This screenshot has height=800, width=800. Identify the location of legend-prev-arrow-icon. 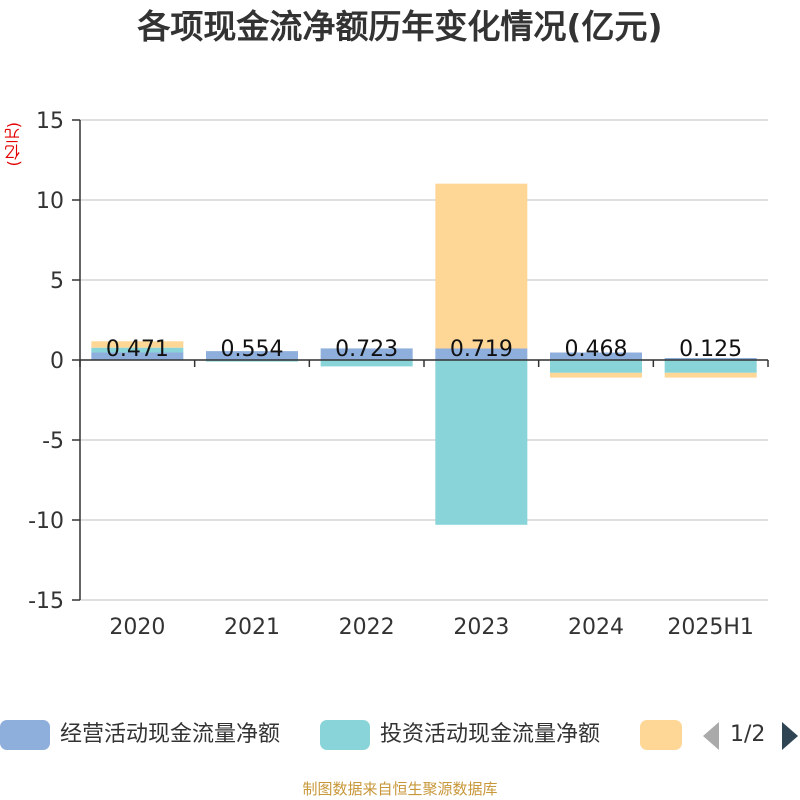
(711, 736).